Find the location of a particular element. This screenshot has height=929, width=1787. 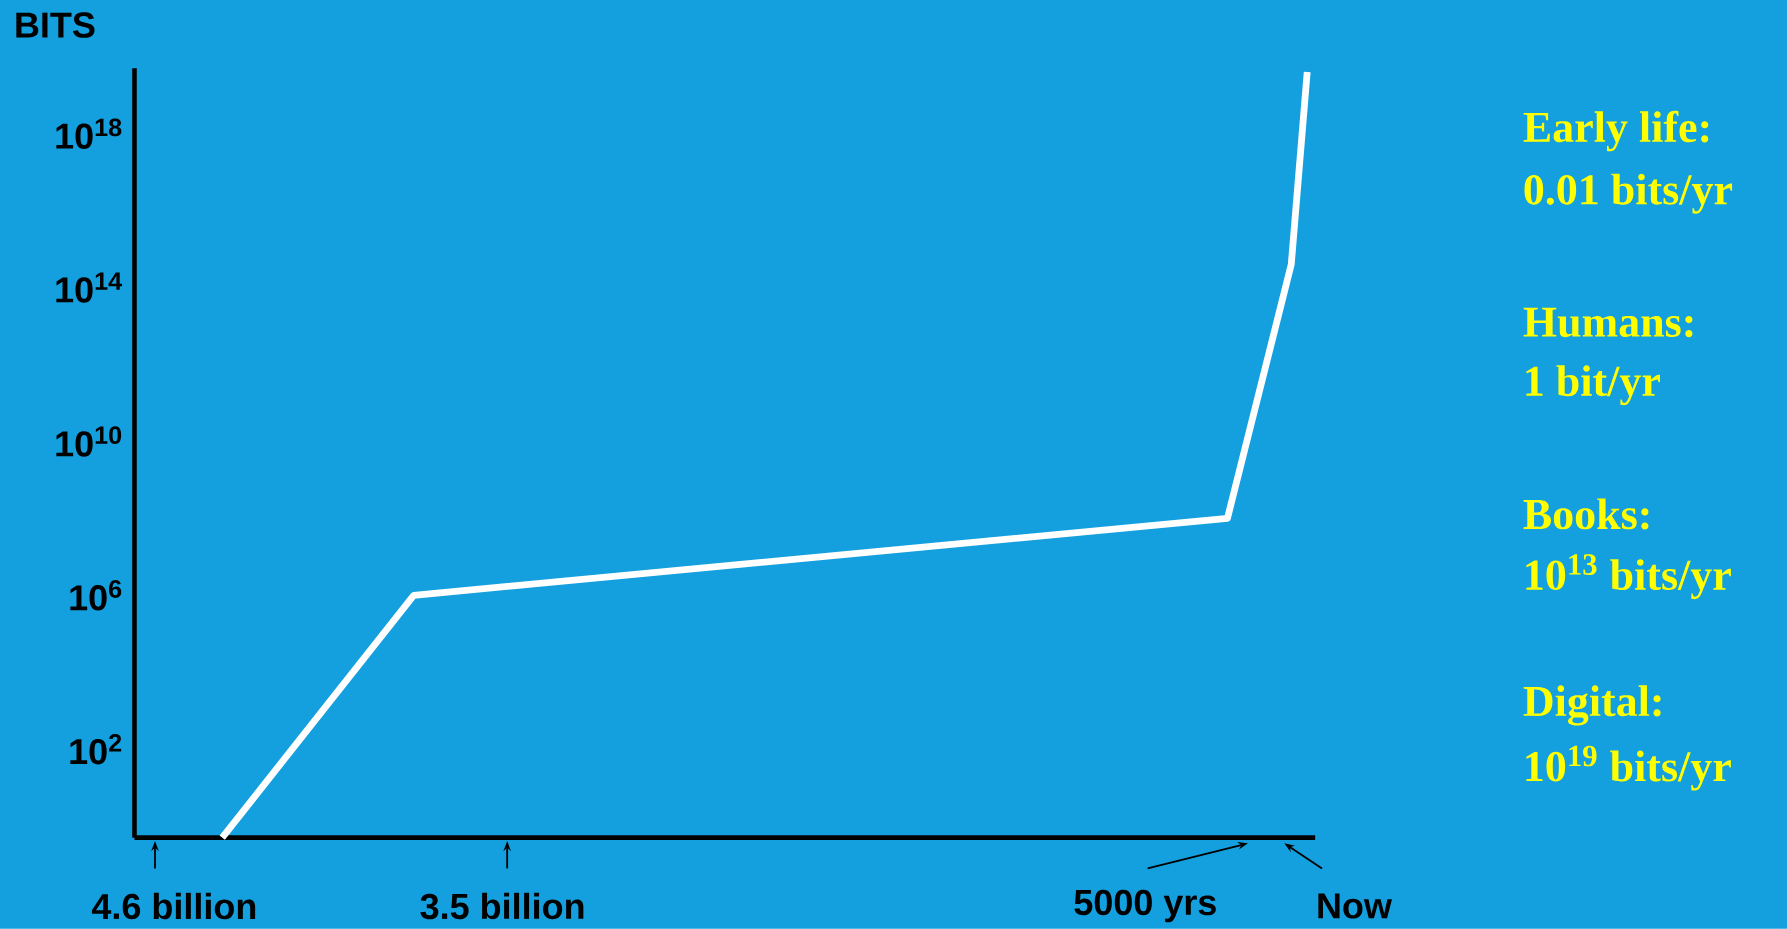

y-tick-label: 10$^{6}$ is located at coordinates (96, 595).